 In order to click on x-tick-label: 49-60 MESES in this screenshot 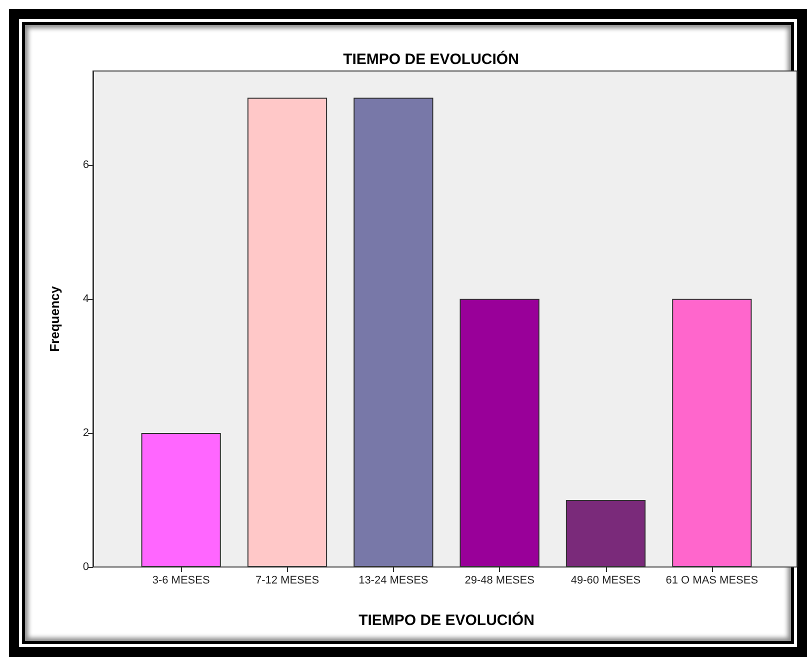, I will do `click(605, 580)`.